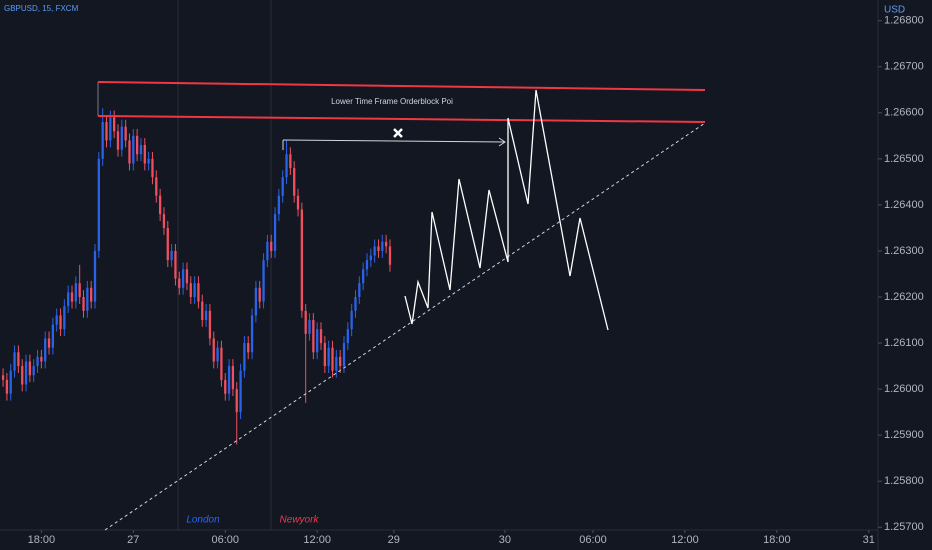 The image size is (932, 550). I want to click on y-tick-label: 1.26500, so click(904, 159).